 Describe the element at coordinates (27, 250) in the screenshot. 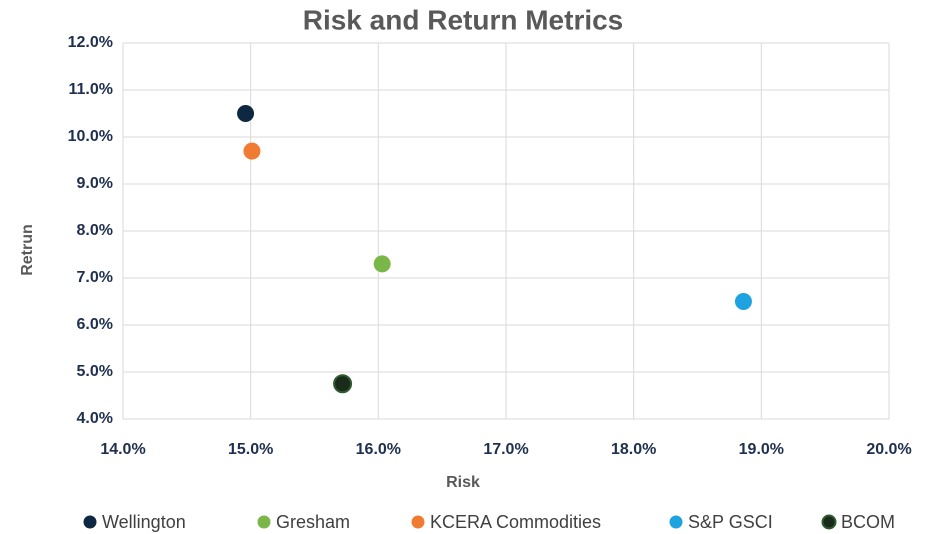

I see `y-axis-label: Retrun` at that location.